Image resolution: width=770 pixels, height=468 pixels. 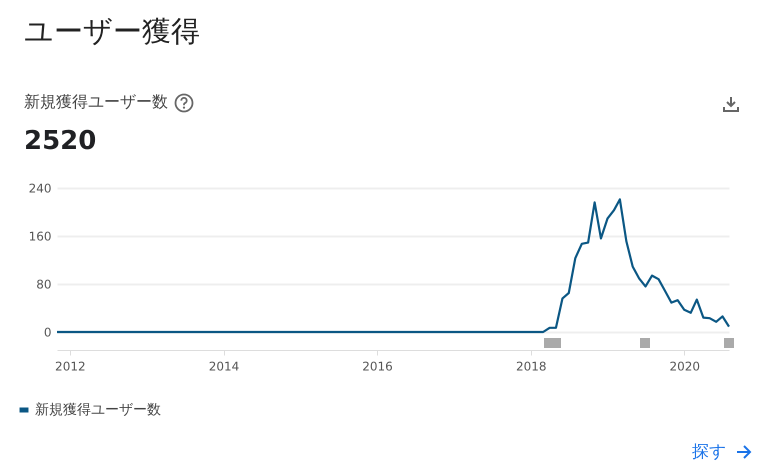 I want to click on x-tick-label: 2014, so click(x=224, y=367).